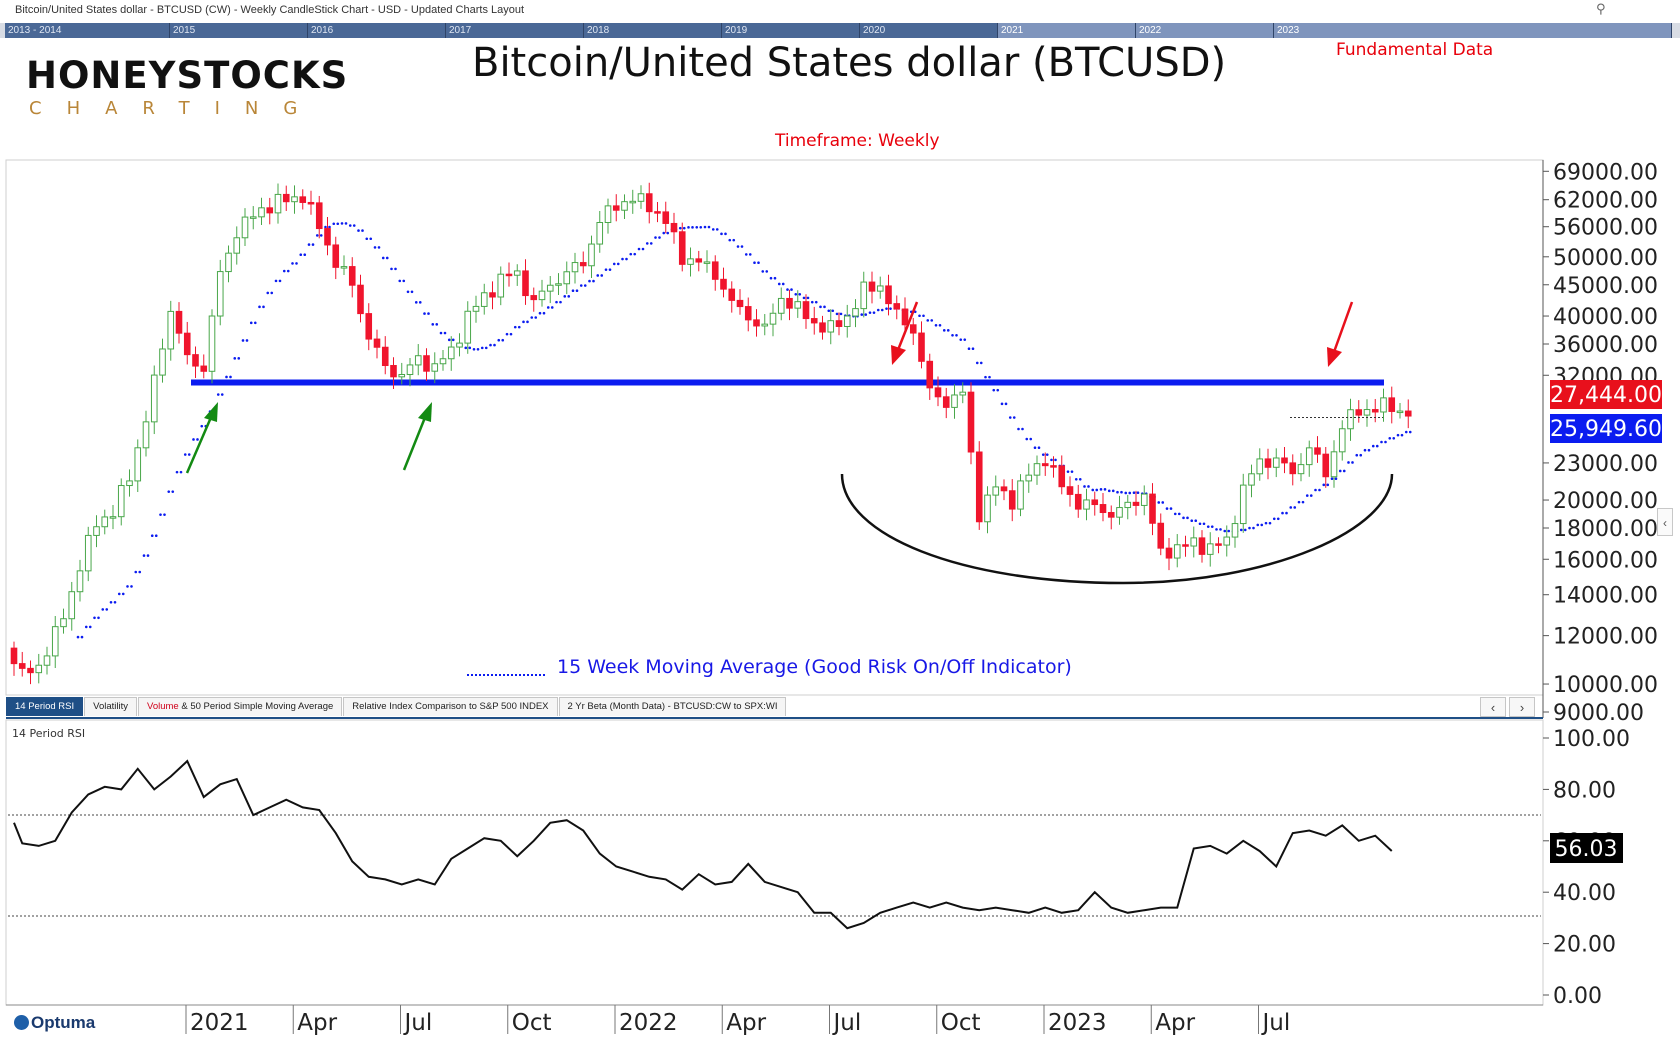 The image size is (1680, 1044). What do you see at coordinates (240, 706) in the screenshot?
I see `tab-volume-sma: Volume & 50 Period Simple Moving Average` at bounding box center [240, 706].